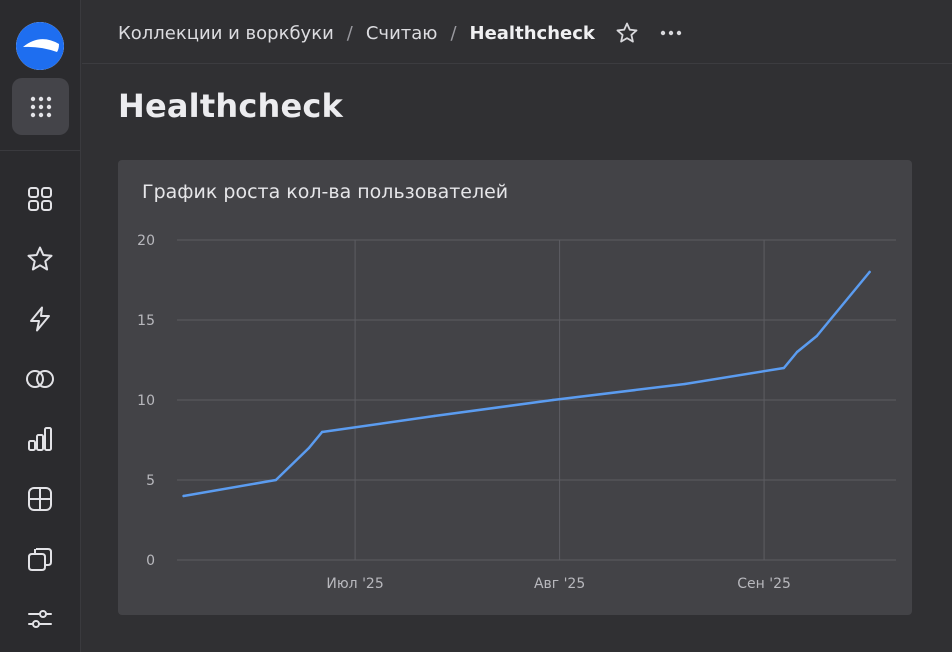 This screenshot has height=652, width=952. I want to click on x-tick-label: Сен '25, so click(764, 584).